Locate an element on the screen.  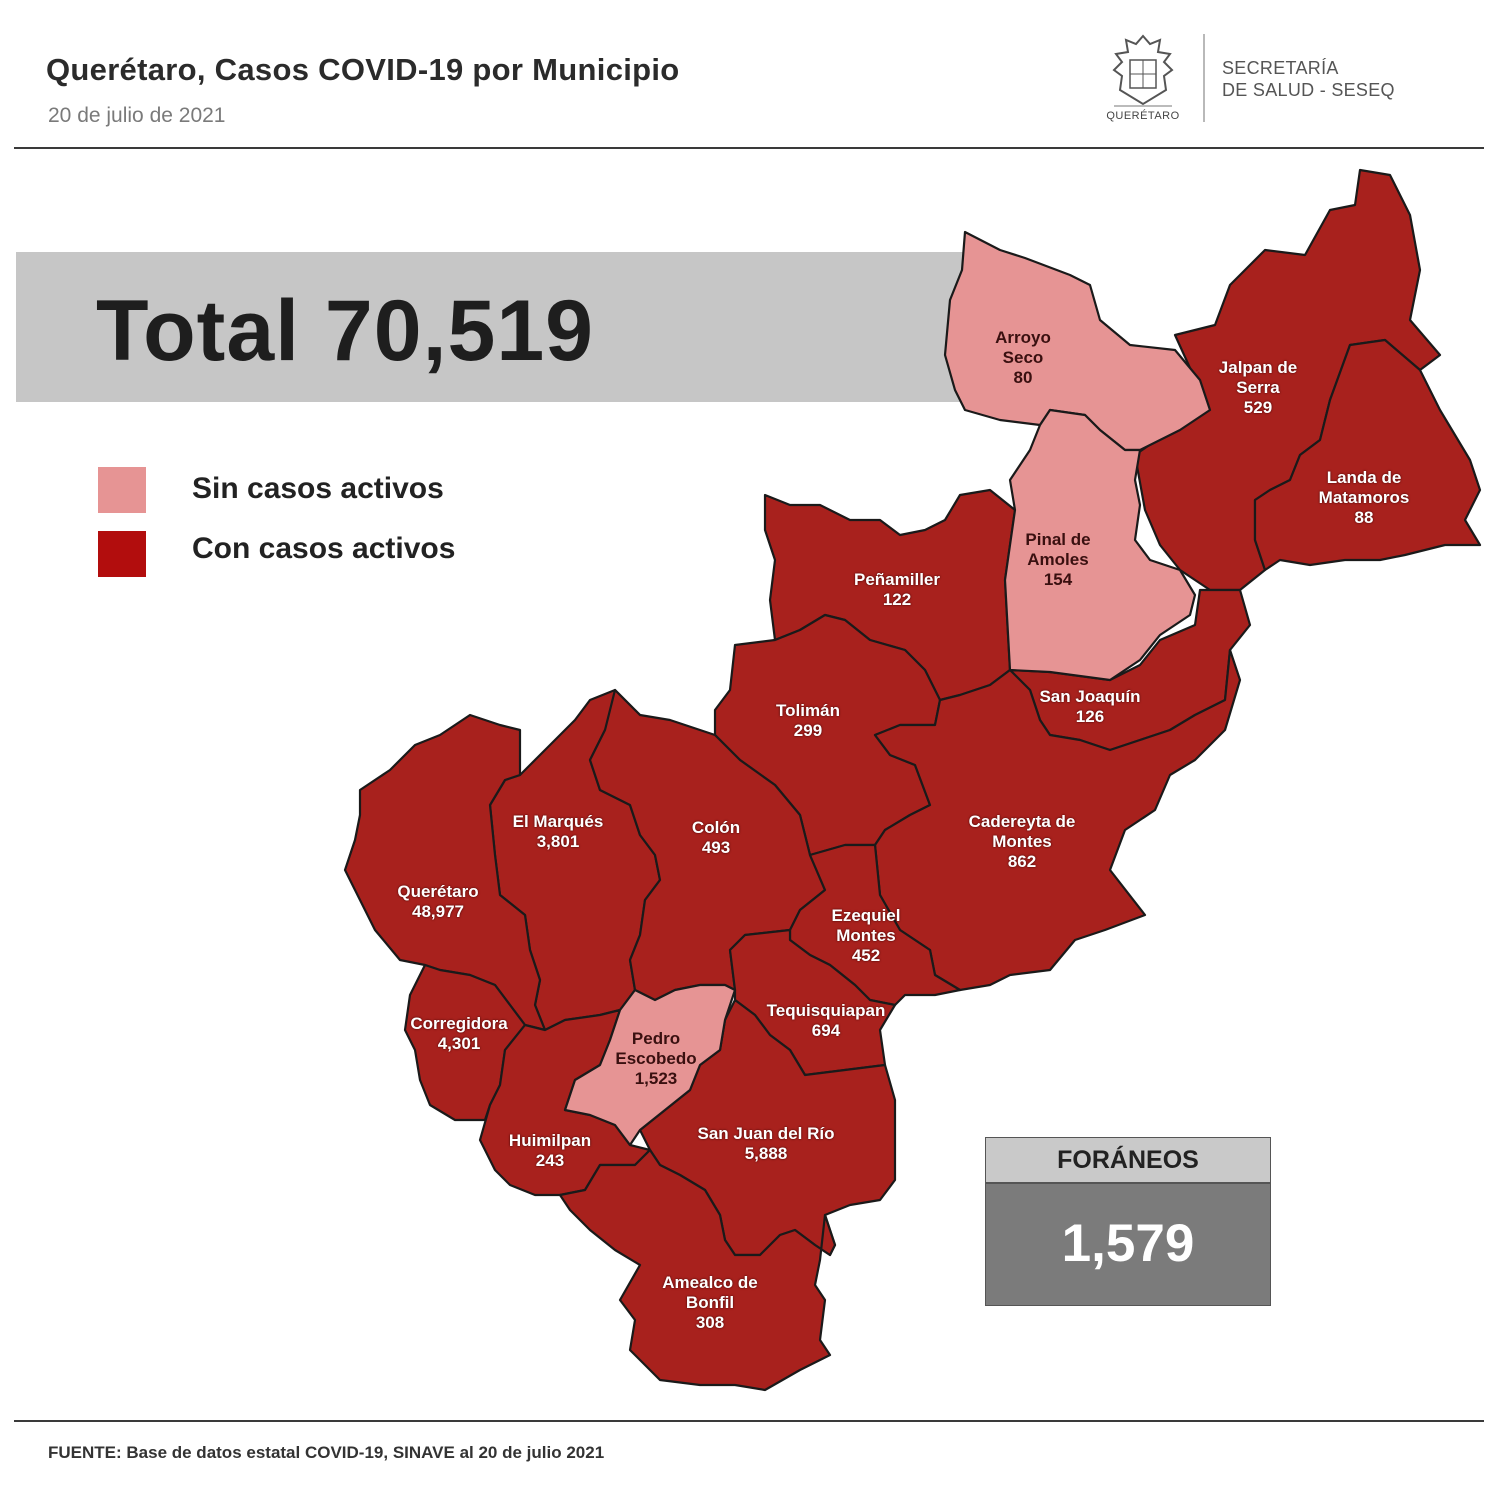
label-cadereyta-de-montes: Cadereyta de Montes 862 is located at coordinates (1022, 841).